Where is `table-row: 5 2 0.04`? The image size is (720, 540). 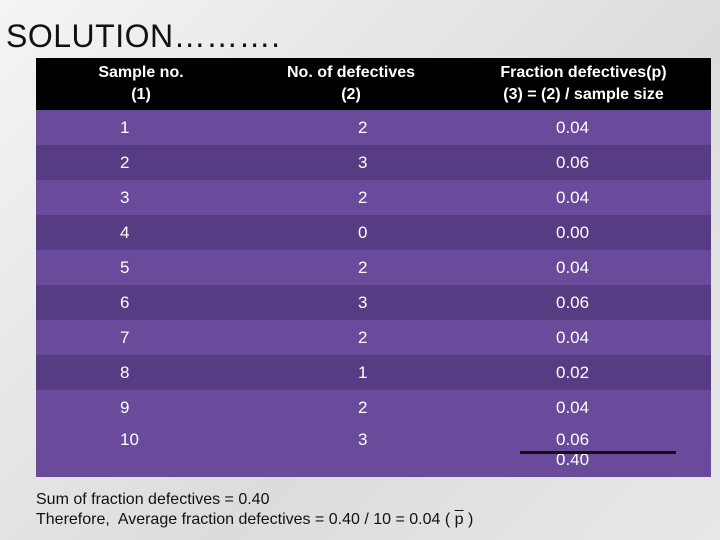
table-row: 5 2 0.04 is located at coordinates (373, 267).